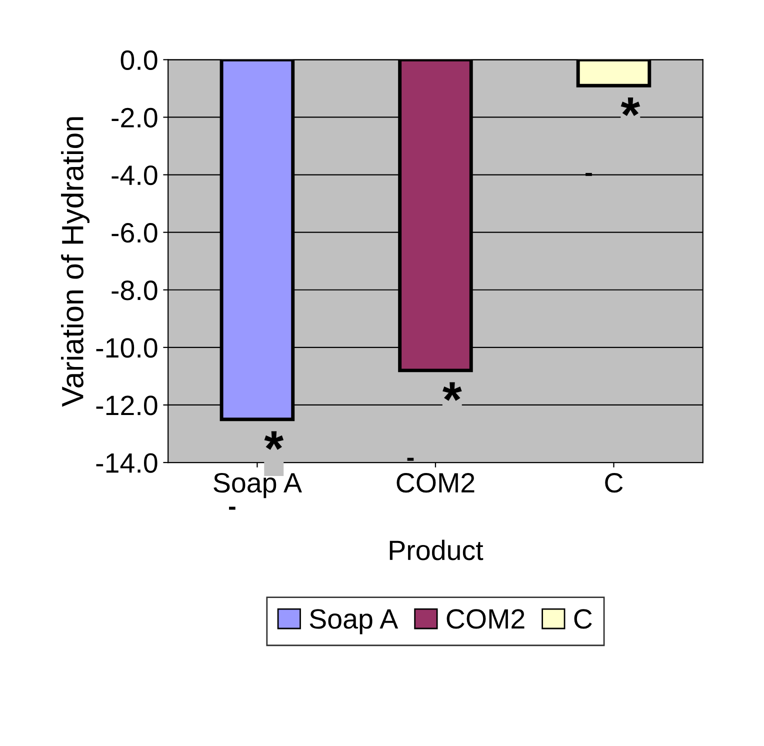 The image size is (764, 746). Describe the element at coordinates (127, 463) in the screenshot. I see `y-tick-label: -14.0` at that location.